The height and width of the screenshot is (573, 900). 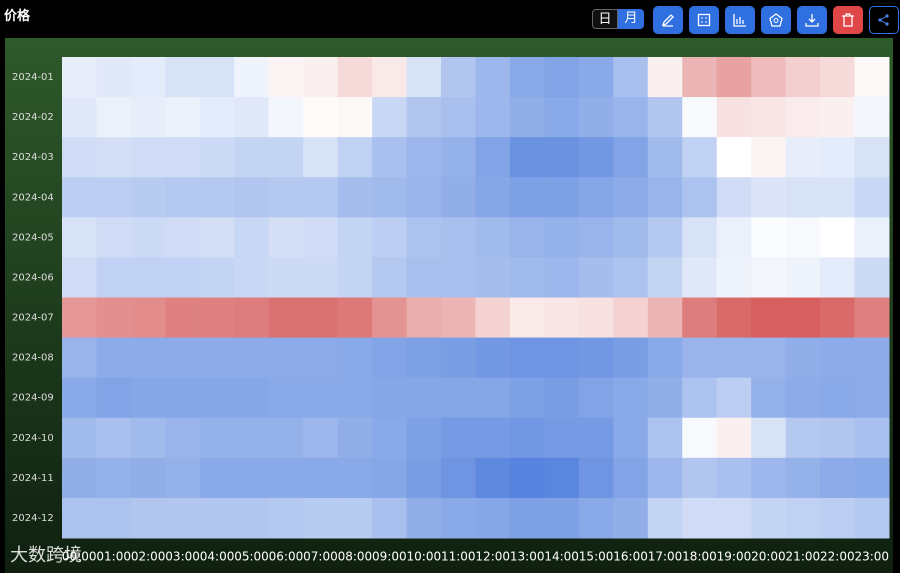 I want to click on x-tick-label: 09:00, so click(x=389, y=557).